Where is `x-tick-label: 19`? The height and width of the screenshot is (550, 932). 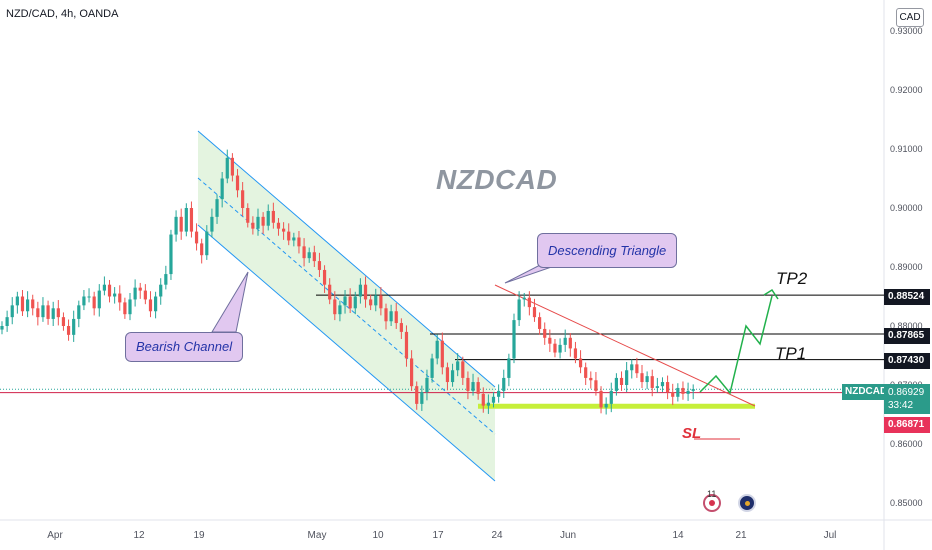
x-tick-label: 19 is located at coordinates (199, 535).